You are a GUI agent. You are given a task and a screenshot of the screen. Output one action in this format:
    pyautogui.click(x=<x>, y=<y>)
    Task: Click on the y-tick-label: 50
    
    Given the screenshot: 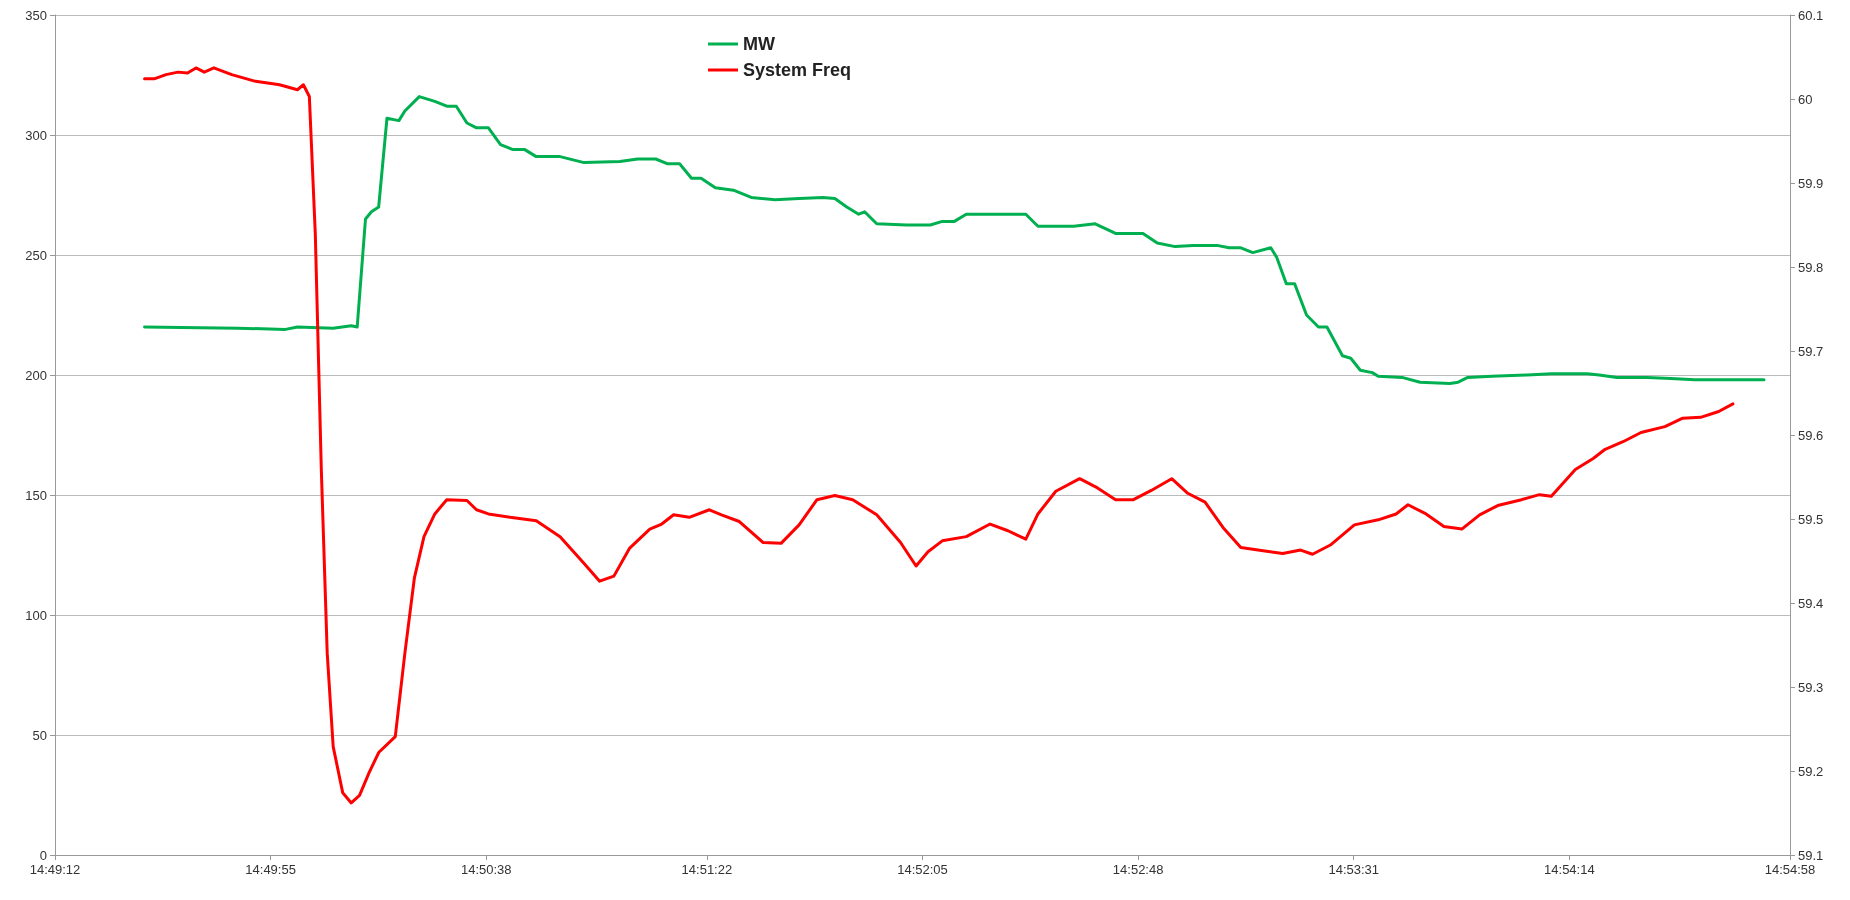 What is the action you would take?
    pyautogui.click(x=39, y=735)
    